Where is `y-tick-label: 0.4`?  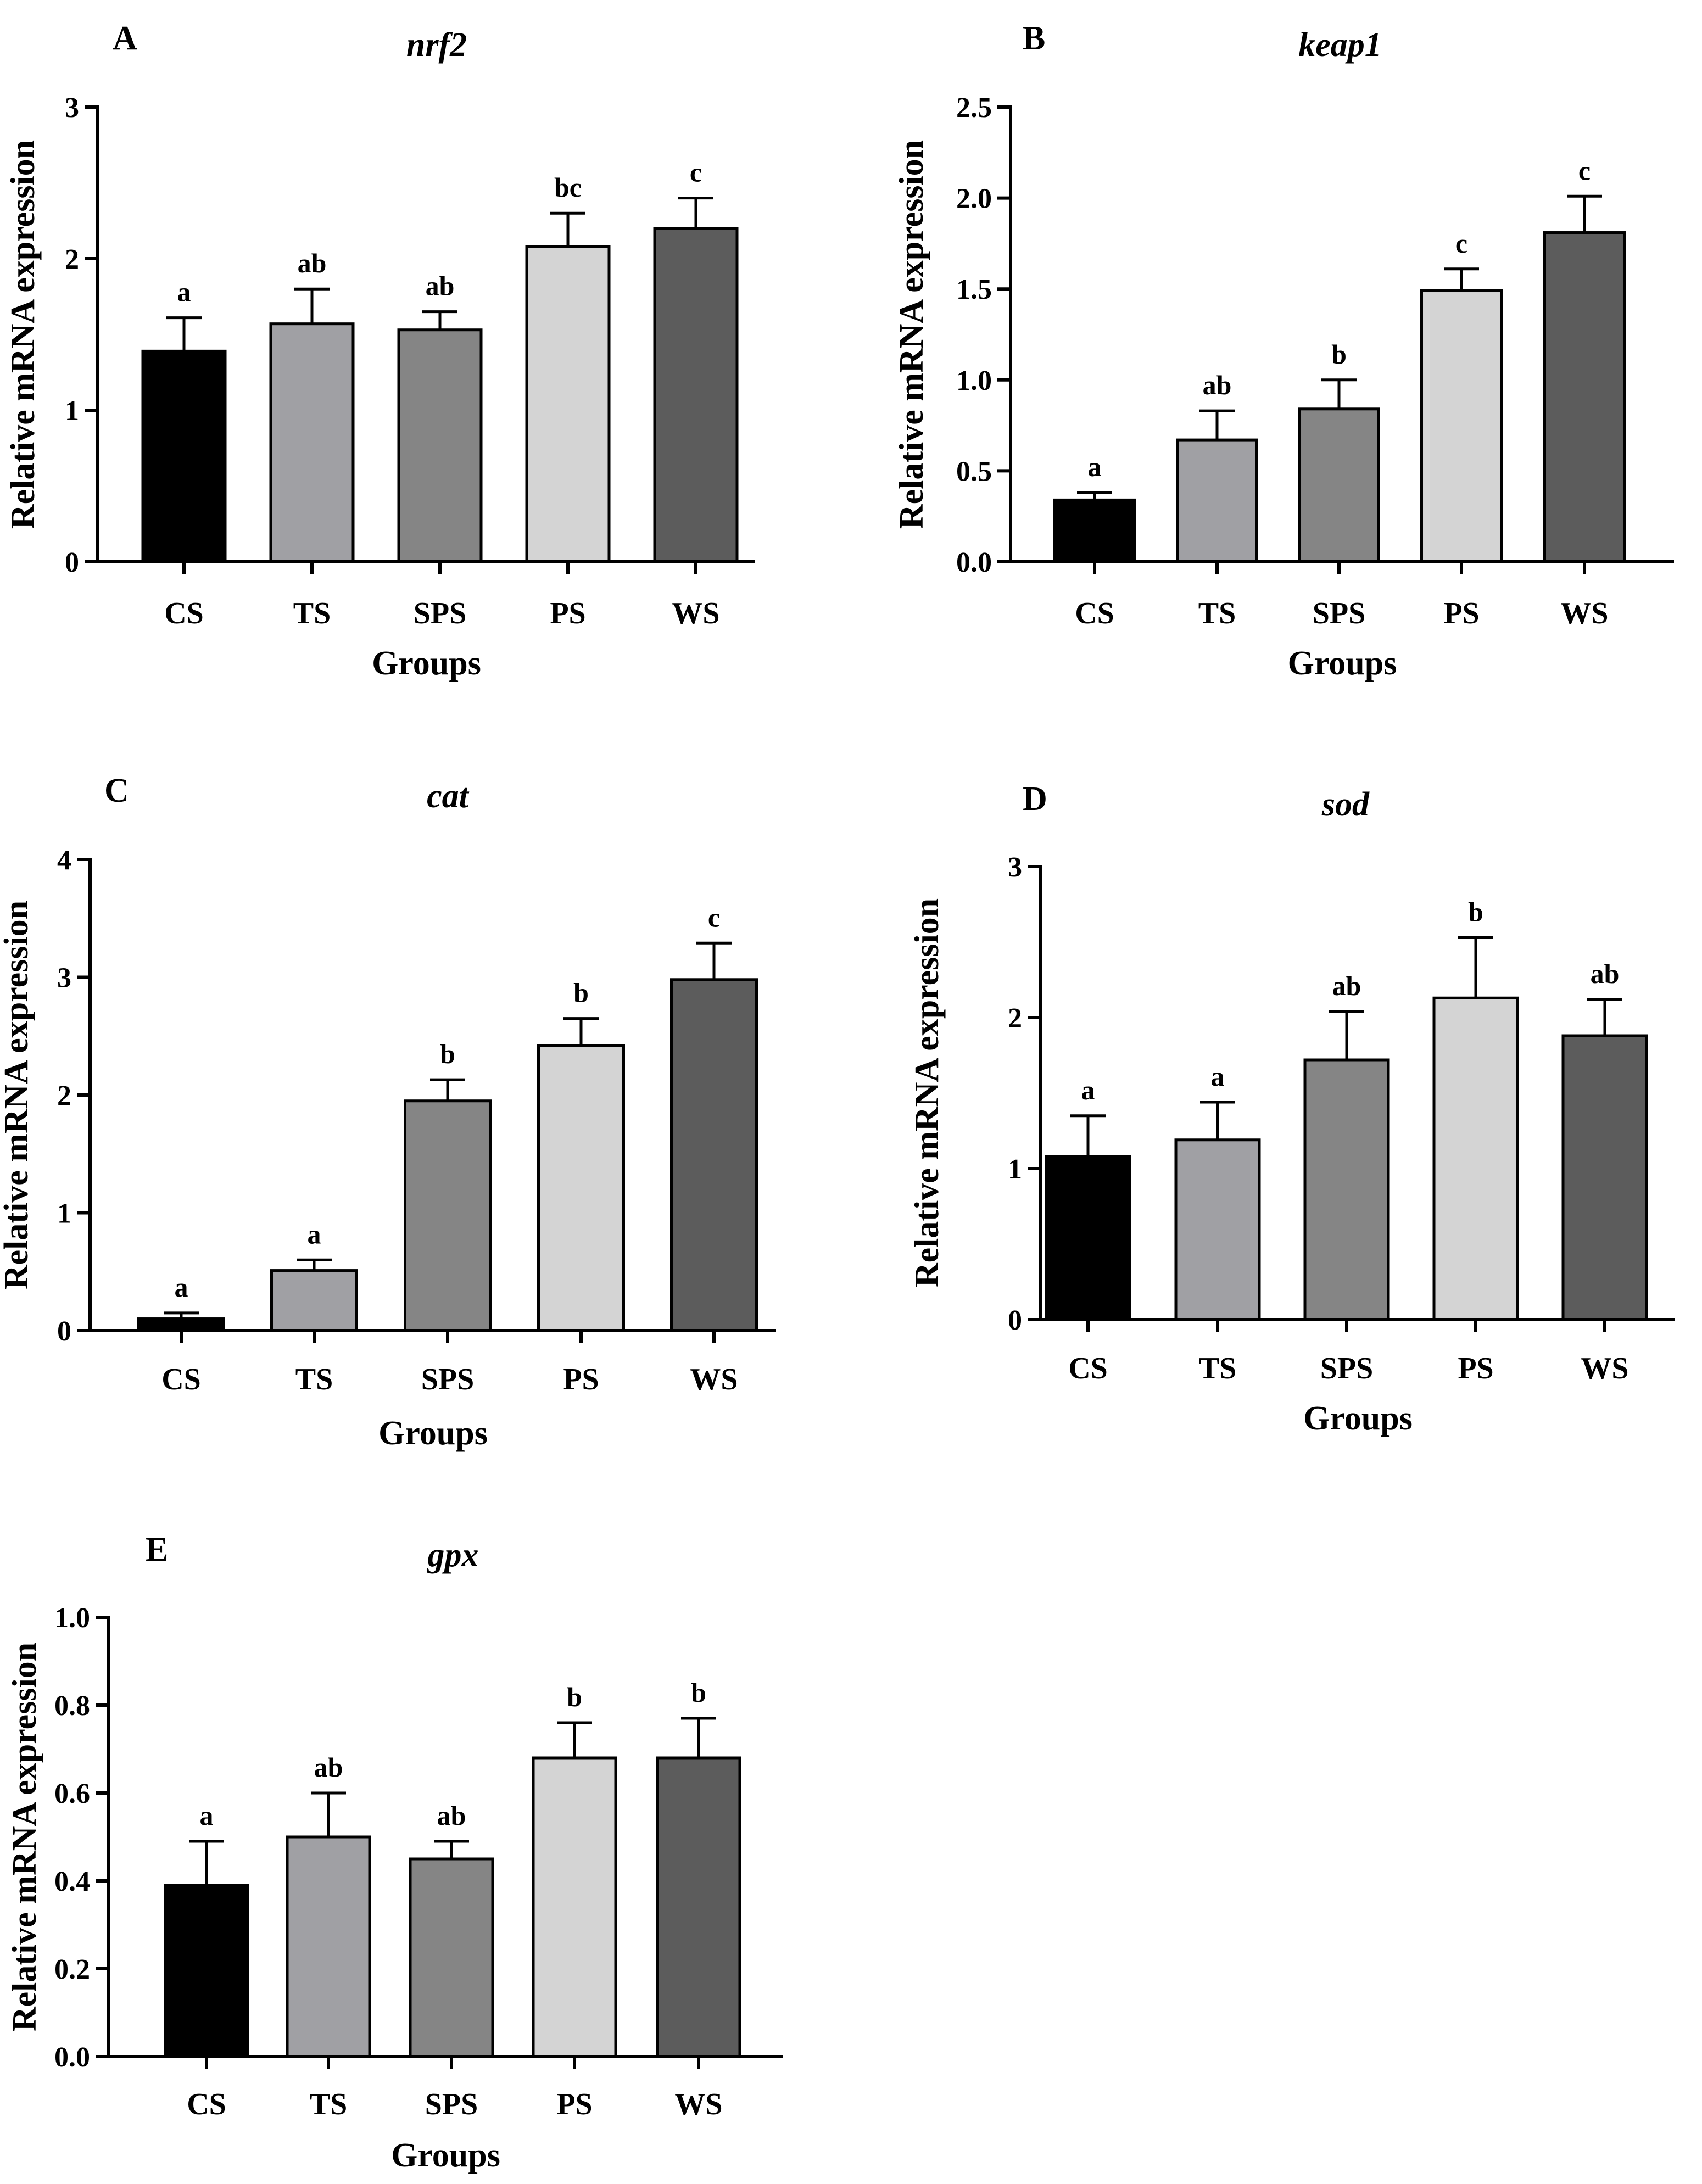
y-tick-label: 0.4 is located at coordinates (72, 1882).